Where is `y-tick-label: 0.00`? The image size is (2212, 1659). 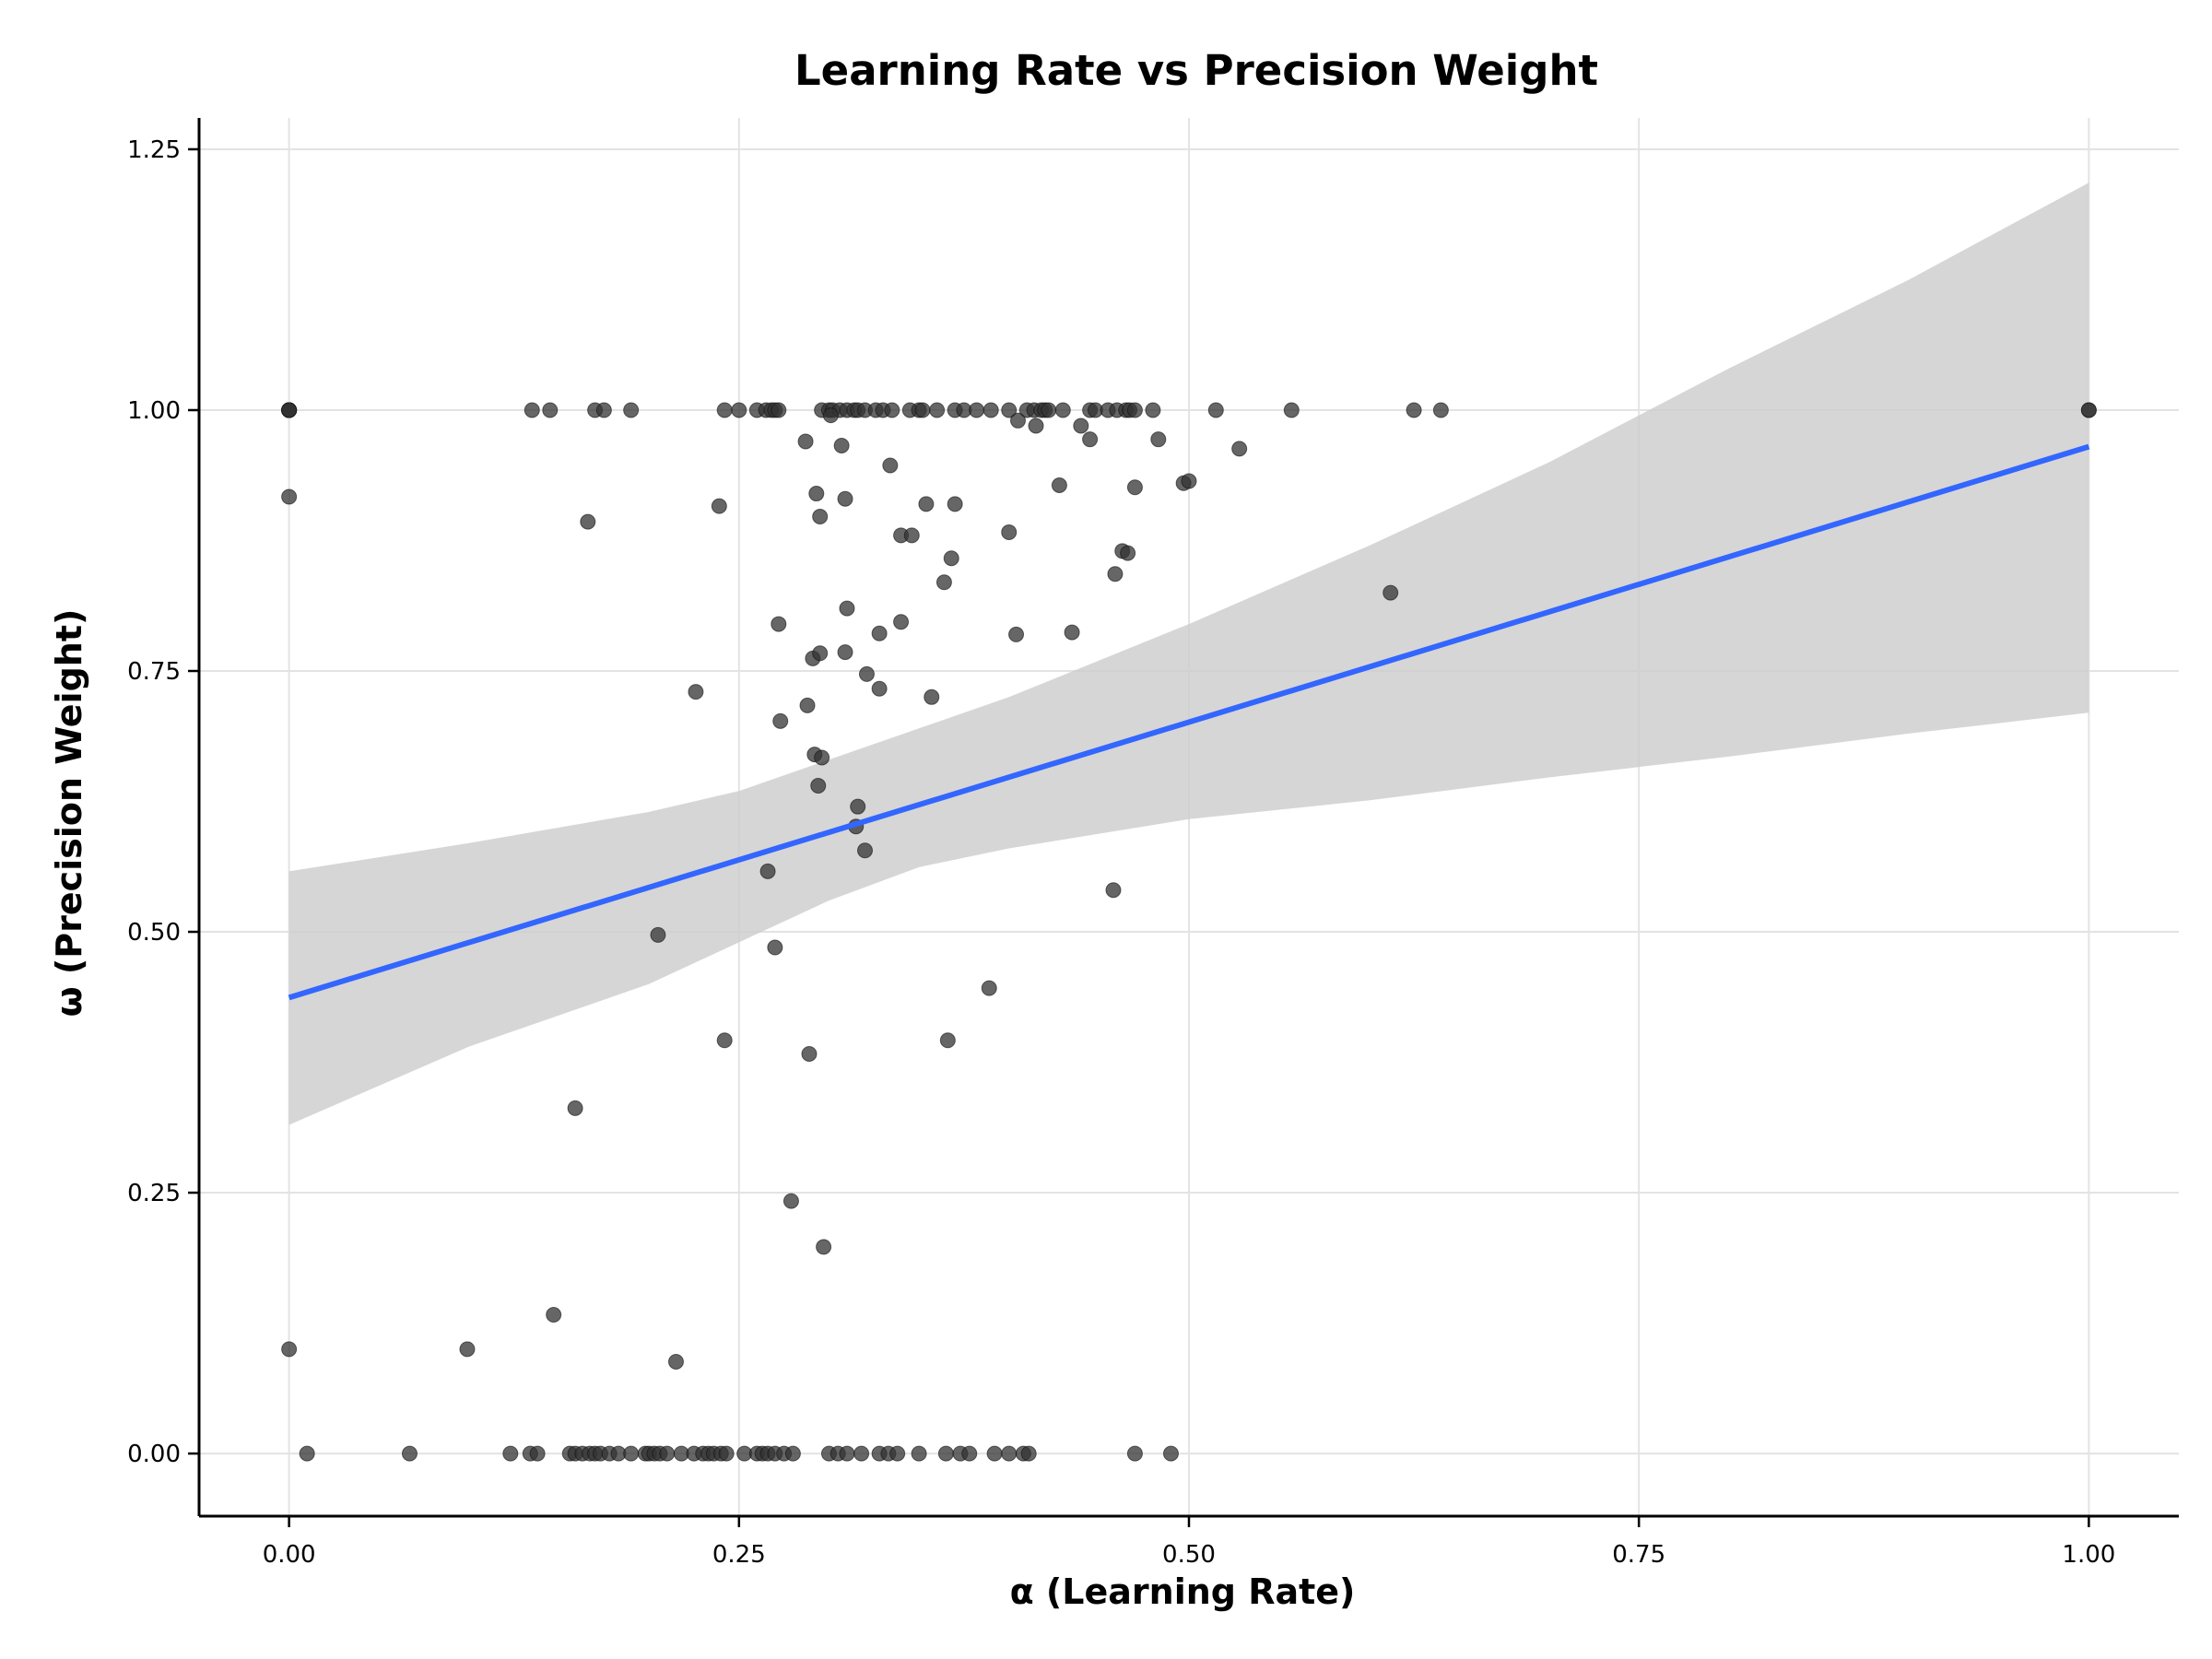 y-tick-label: 0.00 is located at coordinates (154, 1454).